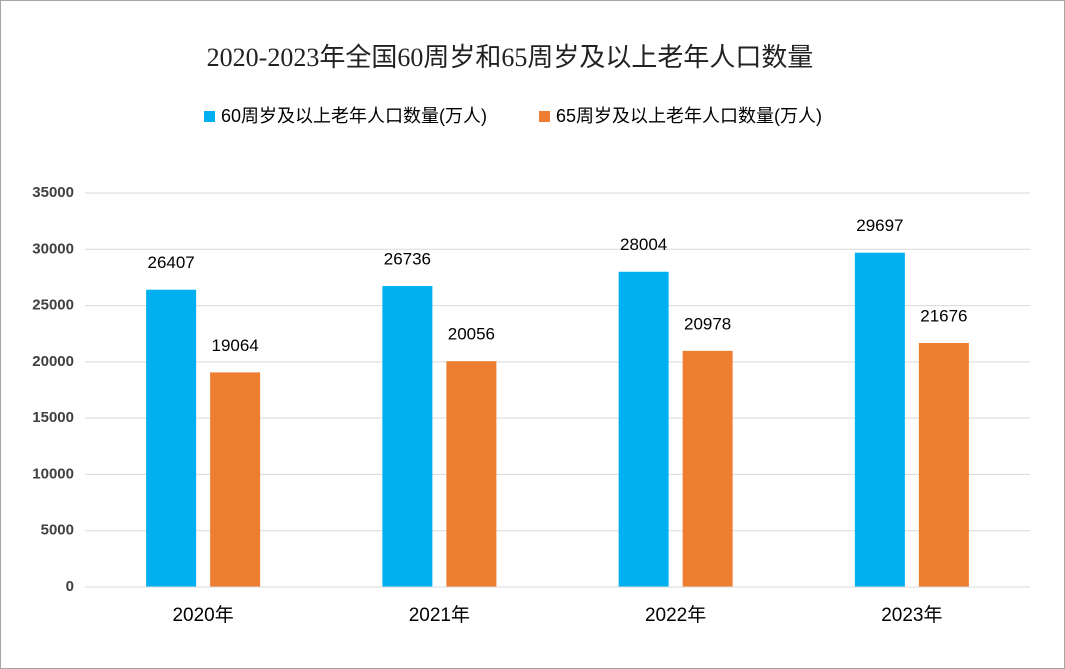  What do you see at coordinates (675, 615) in the screenshot?
I see `x-tick-label: 2022年` at bounding box center [675, 615].